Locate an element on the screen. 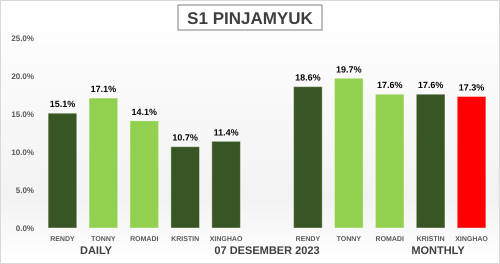  data-label: 10.7% is located at coordinates (185, 137).